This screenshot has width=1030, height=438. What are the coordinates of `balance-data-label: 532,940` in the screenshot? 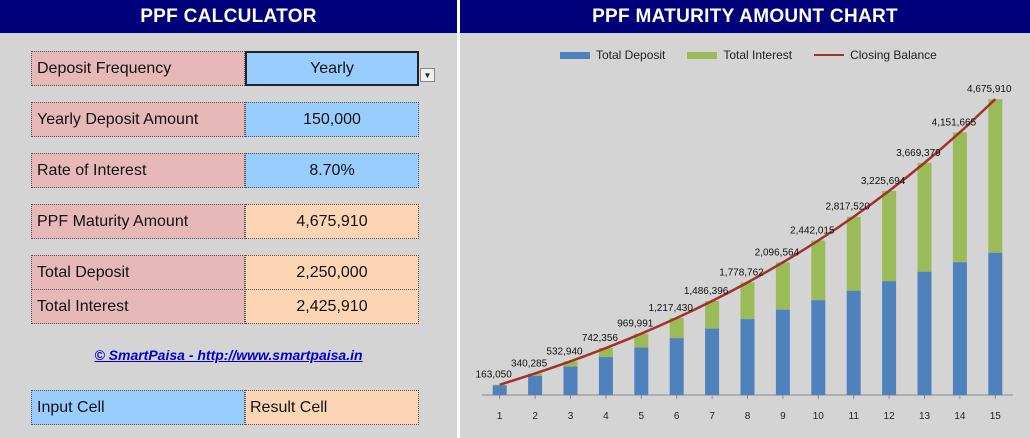 It's located at (564, 351).